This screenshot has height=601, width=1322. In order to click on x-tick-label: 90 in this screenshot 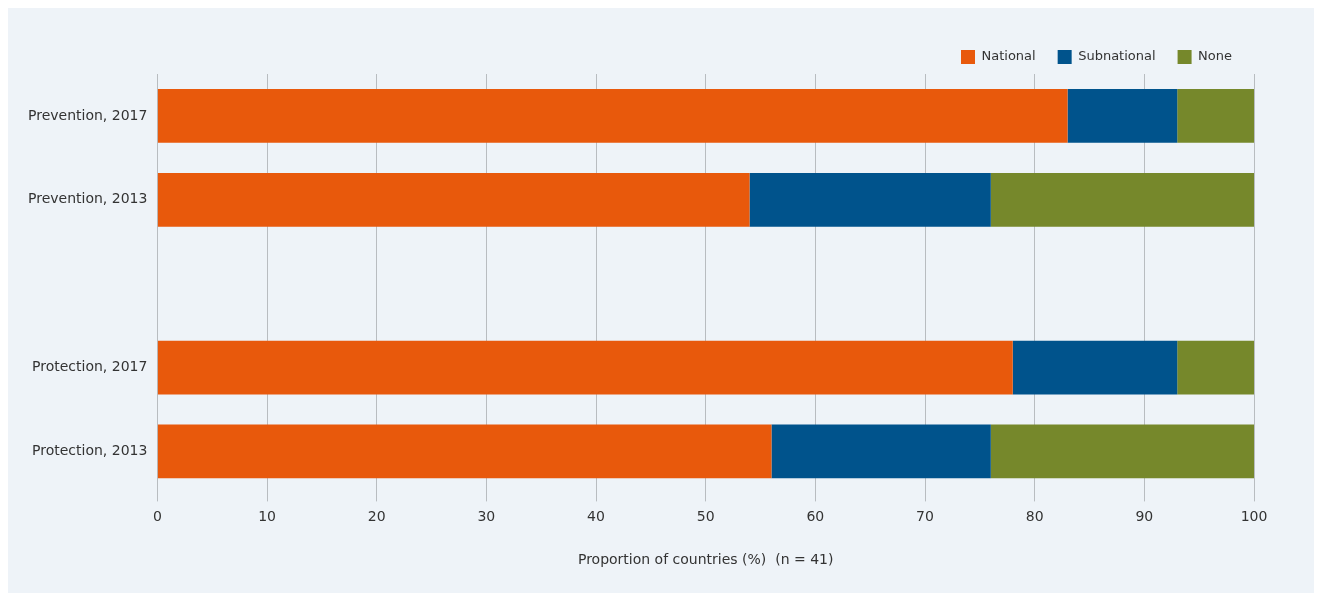, I will do `click(1144, 516)`.